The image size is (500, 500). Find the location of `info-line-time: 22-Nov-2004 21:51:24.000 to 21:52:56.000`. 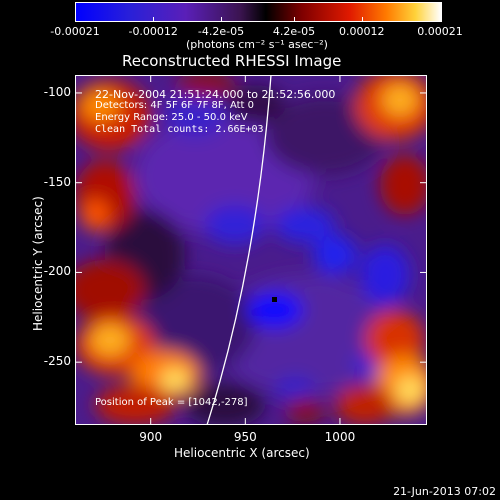

info-line-time: 22-Nov-2004 21:51:24.000 to 21:52:56.000 is located at coordinates (215, 94).